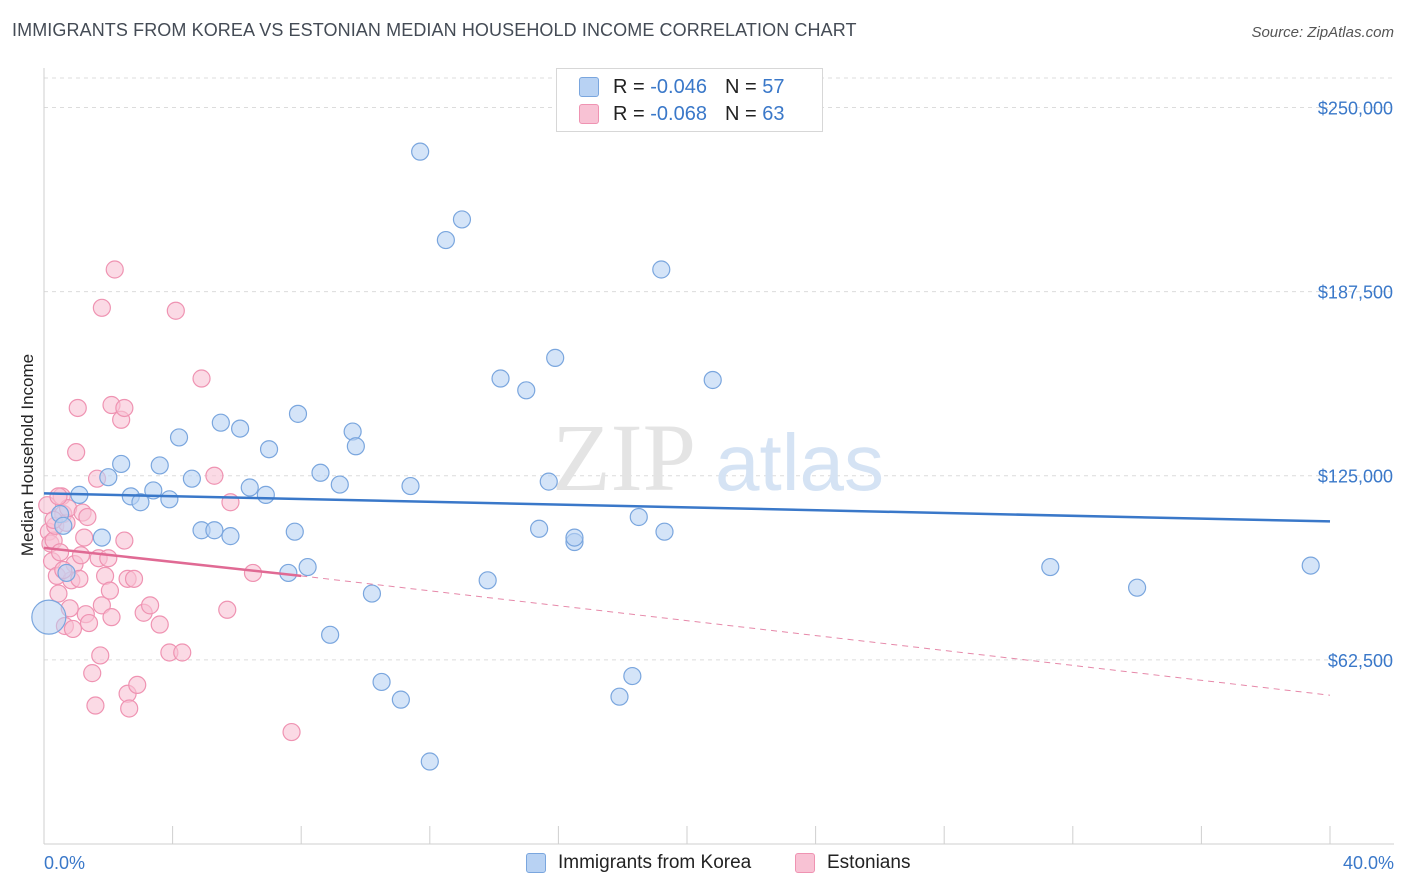  I want to click on y-tick-labels: $62,500 $125,000 $187,500 $250,000, so click(1355, 384).